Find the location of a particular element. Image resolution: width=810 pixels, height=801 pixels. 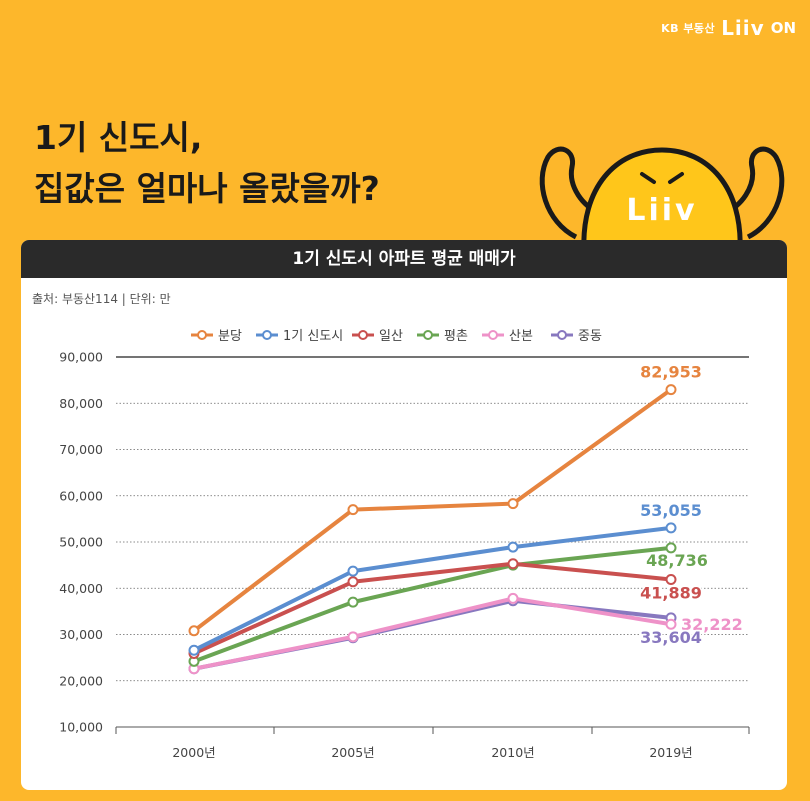

mascot-right-arm is located at coordinates (754, 193).